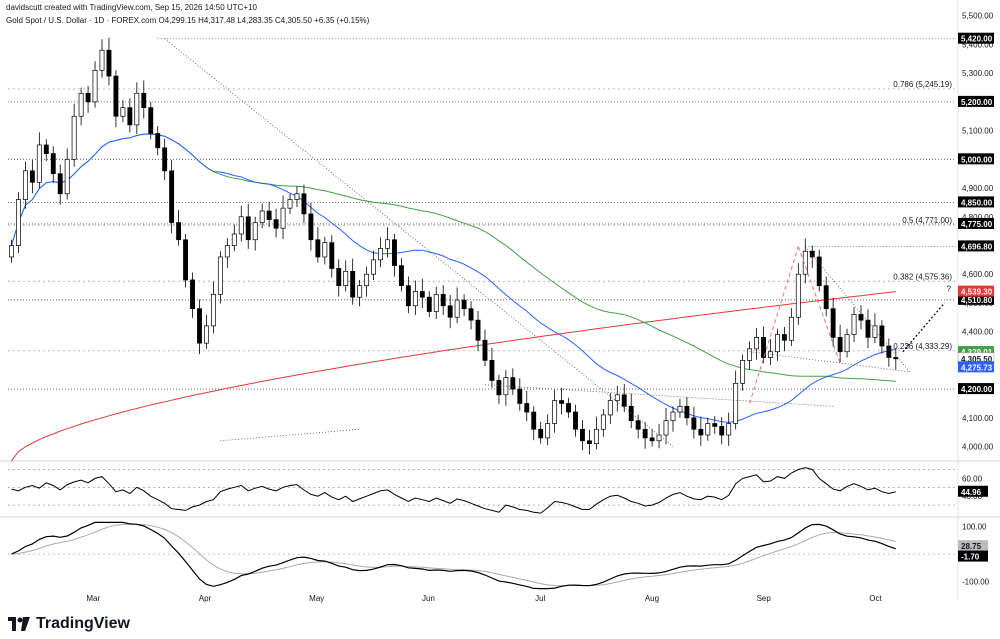  I want to click on level-tag: 4,850.00, so click(977, 202).